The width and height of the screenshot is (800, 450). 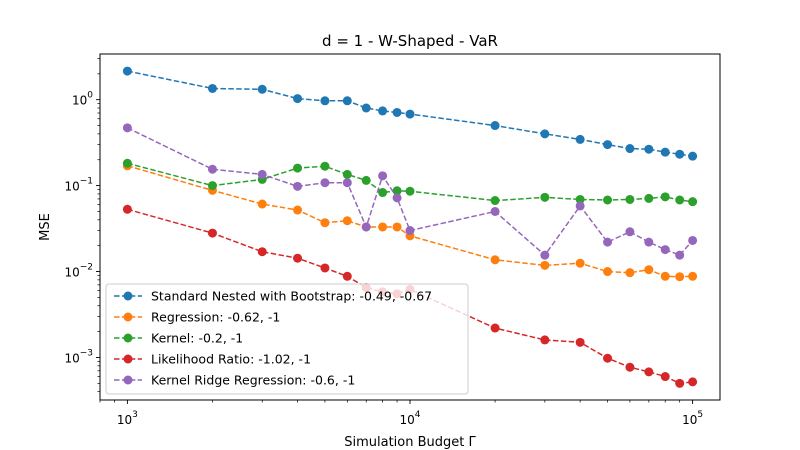 I want to click on x-tick-label: 10⁴, so click(x=409, y=418).